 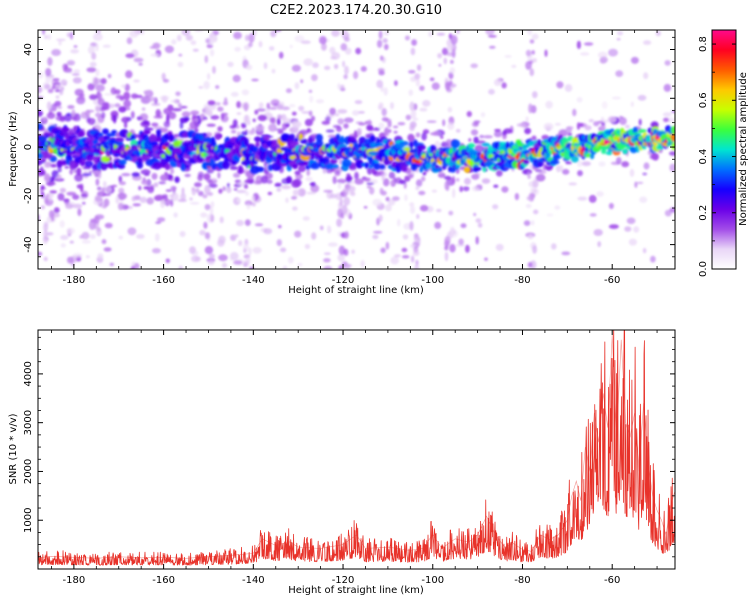 I want to click on colorbar-label: Normalized spectral amplitude, so click(x=743, y=149).